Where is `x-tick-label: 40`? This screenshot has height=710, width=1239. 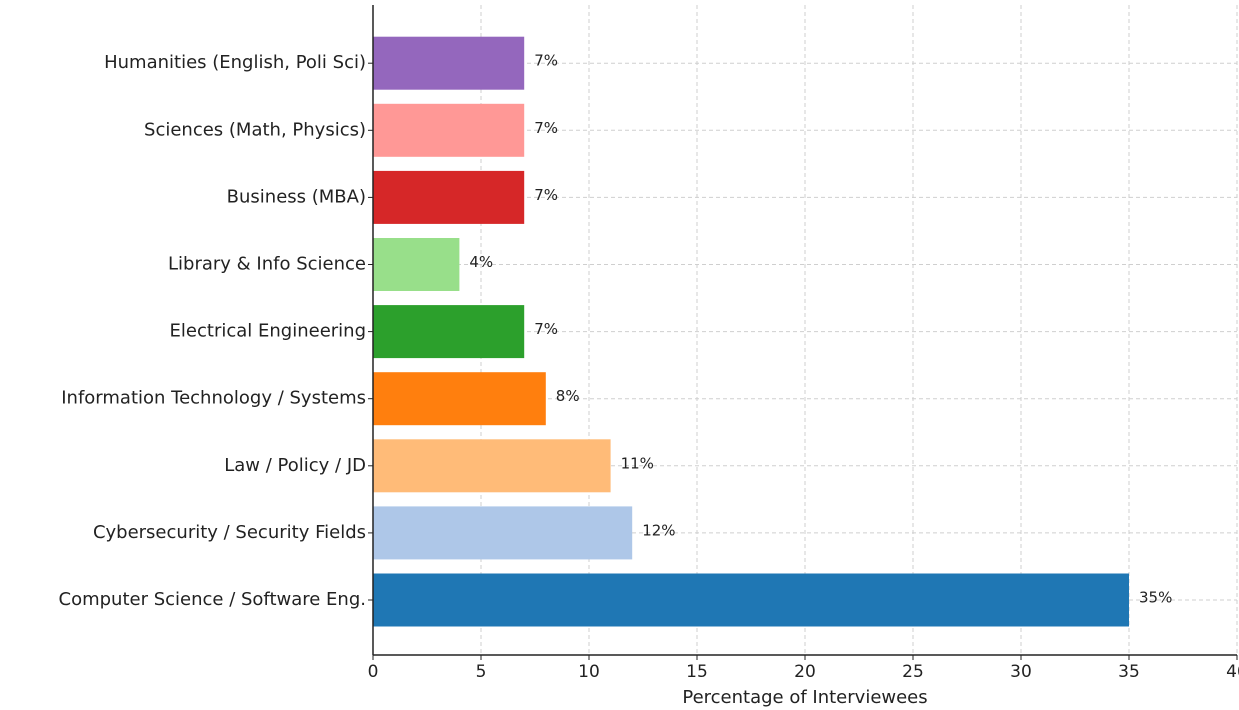
x-tick-label: 40 is located at coordinates (1232, 672).